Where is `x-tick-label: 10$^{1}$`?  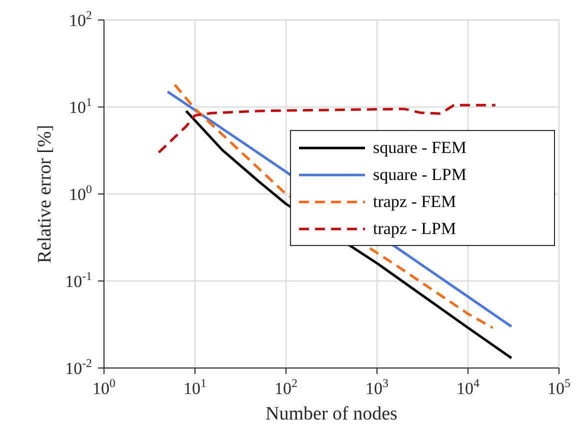 x-tick-label: 10$^{1}$ is located at coordinates (195, 387).